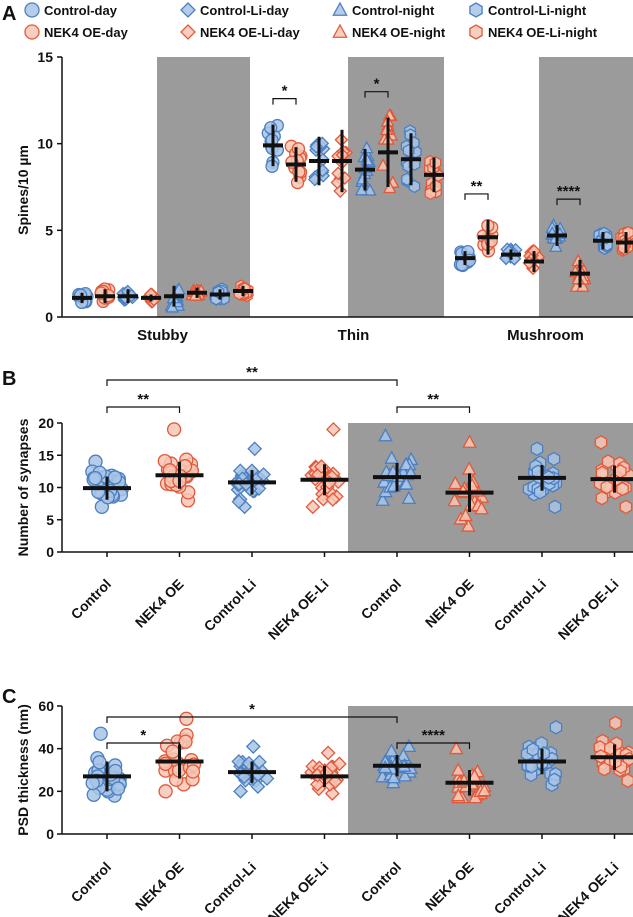 This screenshot has height=917, width=633. What do you see at coordinates (159, 603) in the screenshot?
I see `x-tick-label-b-1: NEK4 OE` at bounding box center [159, 603].